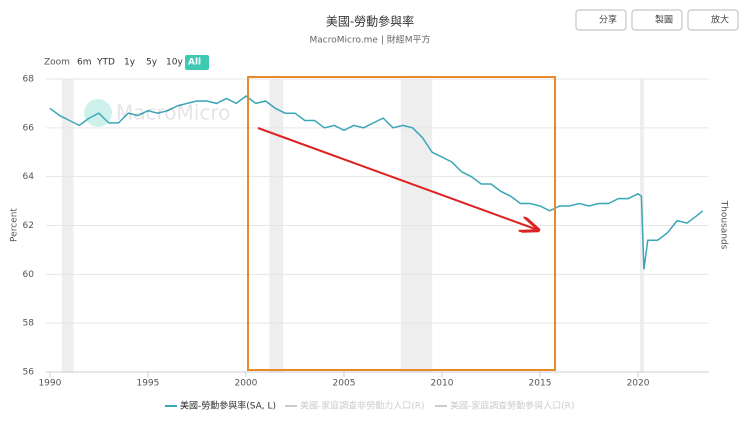 The height and width of the screenshot is (430, 740). What do you see at coordinates (512, 406) in the screenshot?
I see `legend-label: 美國-家庭調查勞動參與人口(R)` at bounding box center [512, 406].